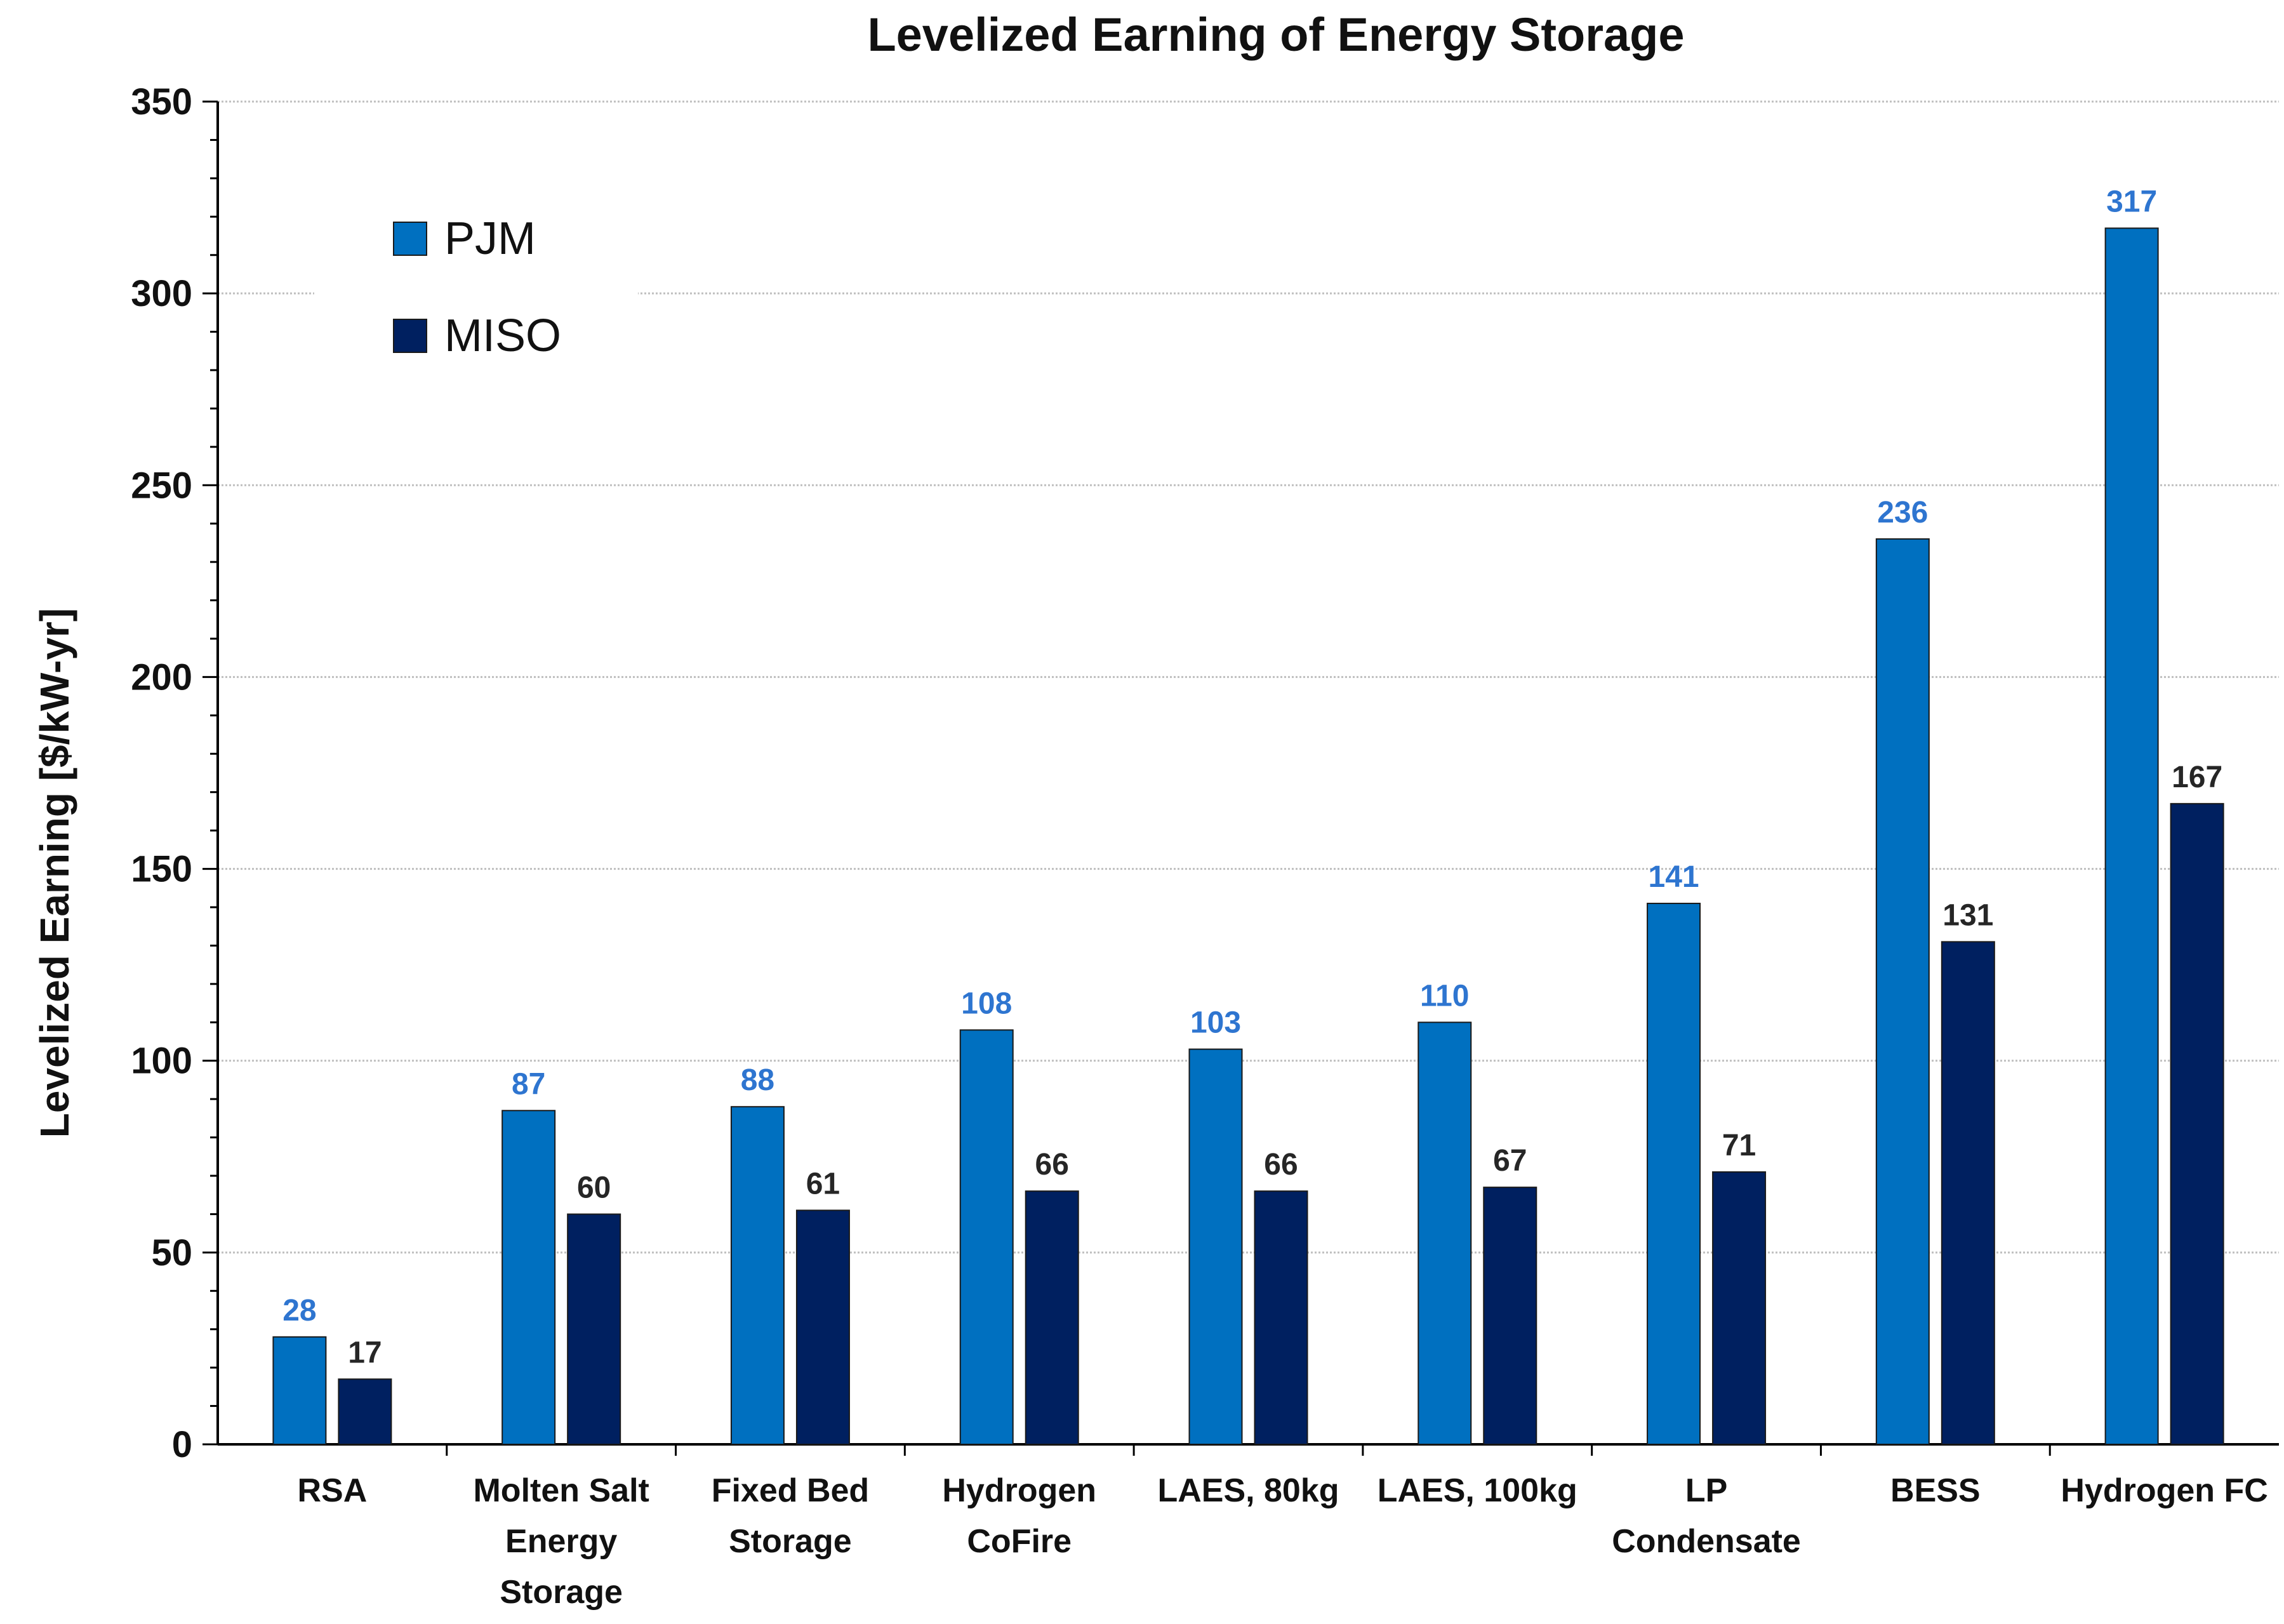 This screenshot has height=1624, width=2284. I want to click on data-label-pjm: 28, so click(299, 1311).